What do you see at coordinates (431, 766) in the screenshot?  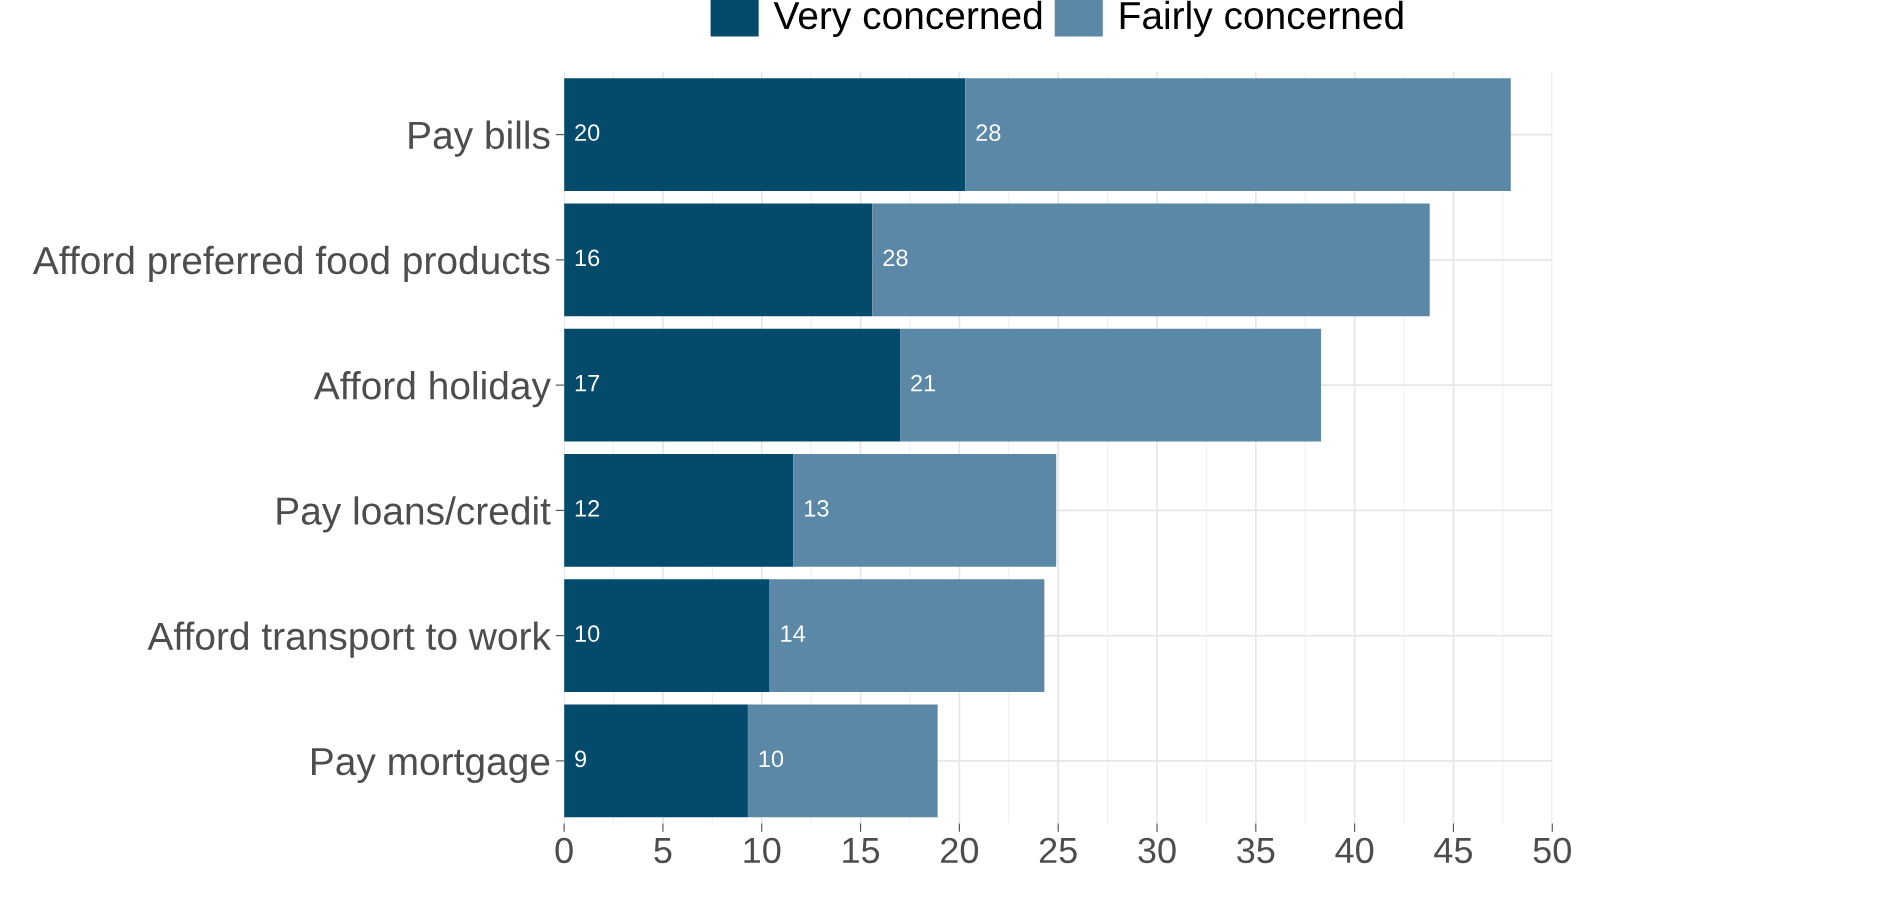 I see `y-tick-label: Pay mortgage` at bounding box center [431, 766].